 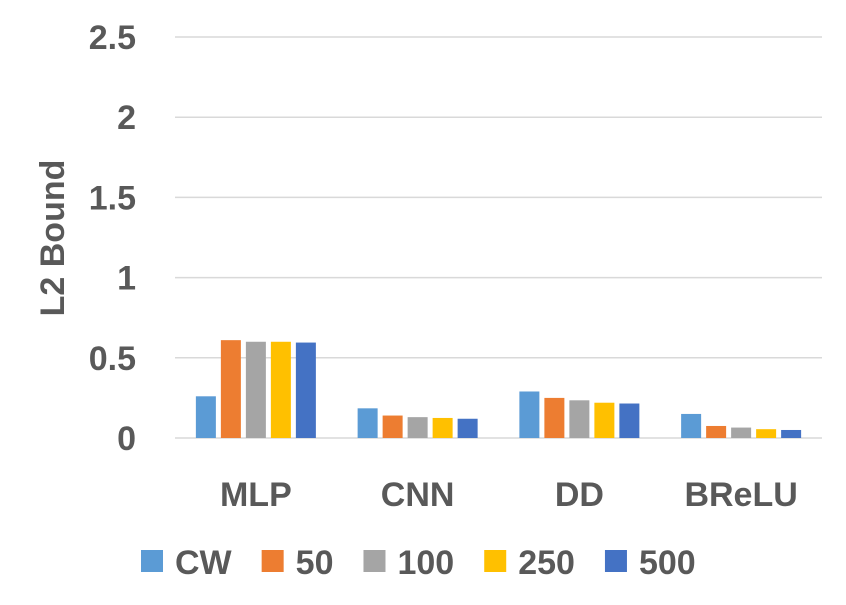 What do you see at coordinates (112, 38) in the screenshot?
I see `y-tick-label: 2.5` at bounding box center [112, 38].